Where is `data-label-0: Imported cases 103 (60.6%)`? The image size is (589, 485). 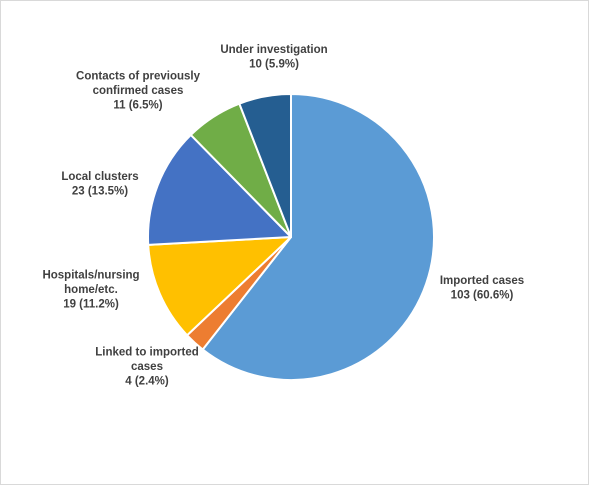
data-label-0: Imported cases 103 (60.6%) is located at coordinates (482, 288).